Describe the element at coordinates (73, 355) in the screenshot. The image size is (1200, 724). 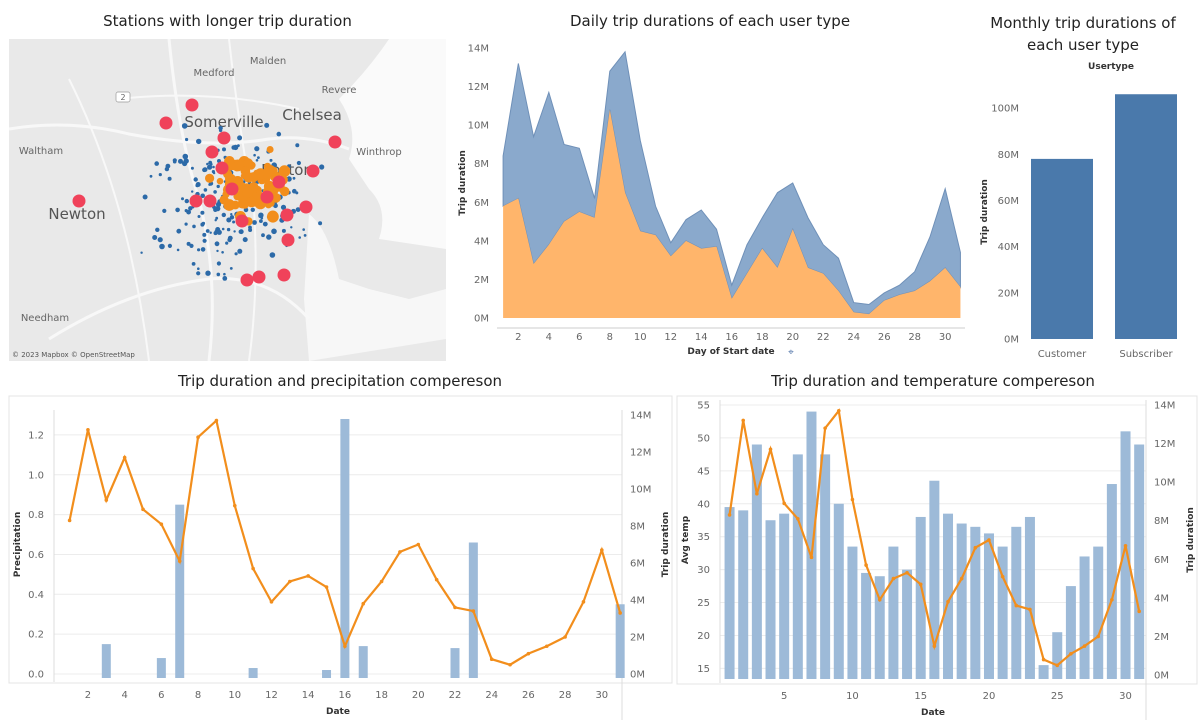
I see `map-attribution: © 2023 Mapbox © OpenStreetMap` at that location.